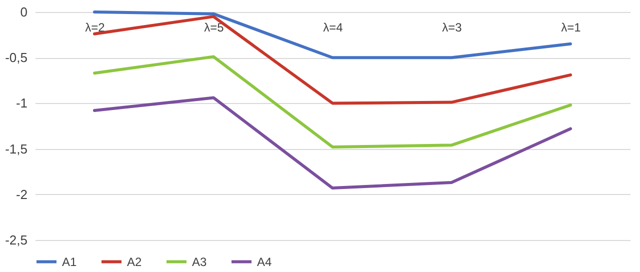 This screenshot has width=640, height=272. I want to click on x-tick-label: λ=1, so click(571, 27).